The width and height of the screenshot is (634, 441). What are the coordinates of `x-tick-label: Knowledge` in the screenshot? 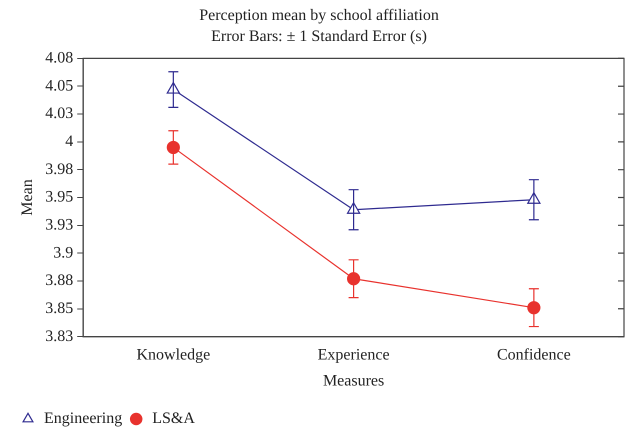 It's located at (173, 355).